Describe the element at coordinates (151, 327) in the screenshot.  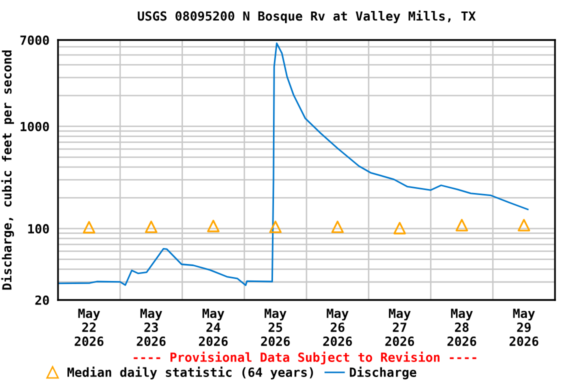
I see `x-tick-label: May 23 2026` at that location.